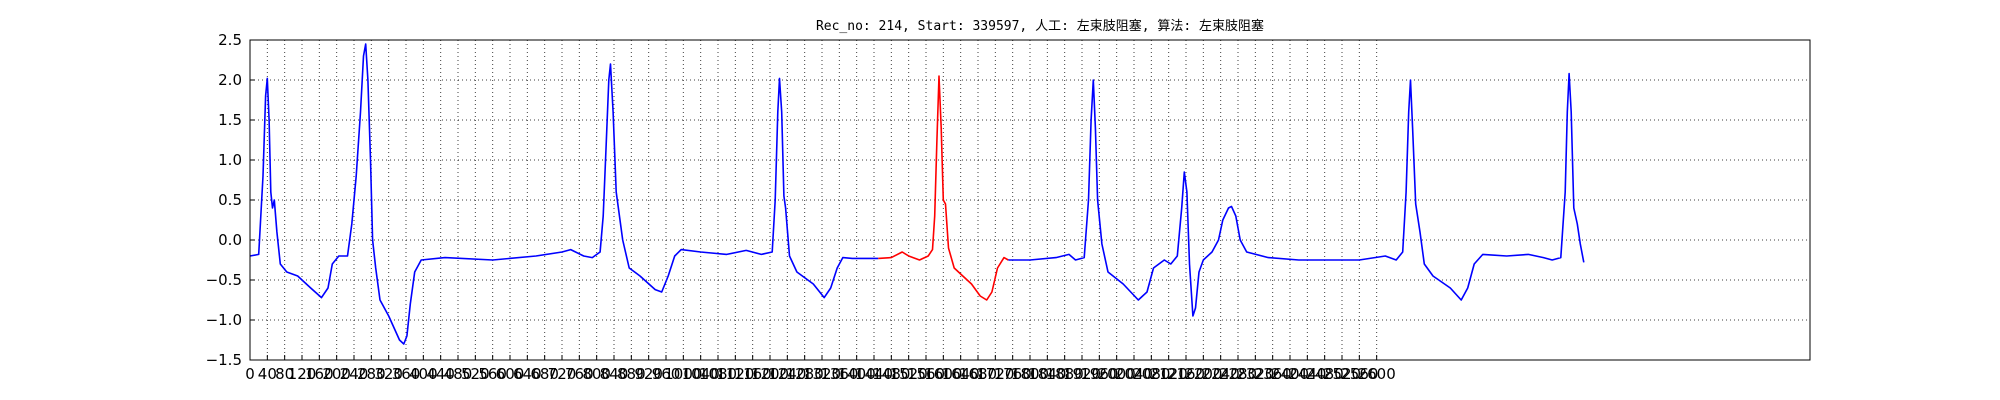 The image size is (2000, 400). What do you see at coordinates (995, 374) in the screenshot?
I see `x-tick-label: 1720` at bounding box center [995, 374].